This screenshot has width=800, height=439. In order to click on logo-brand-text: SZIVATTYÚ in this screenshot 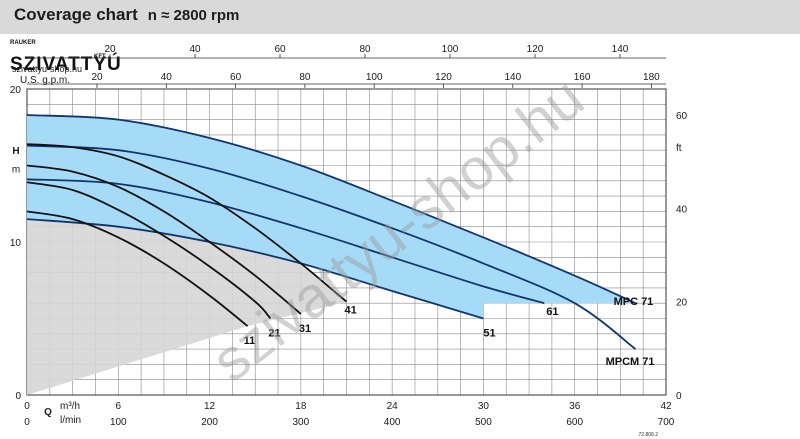, I will do `click(66, 64)`.